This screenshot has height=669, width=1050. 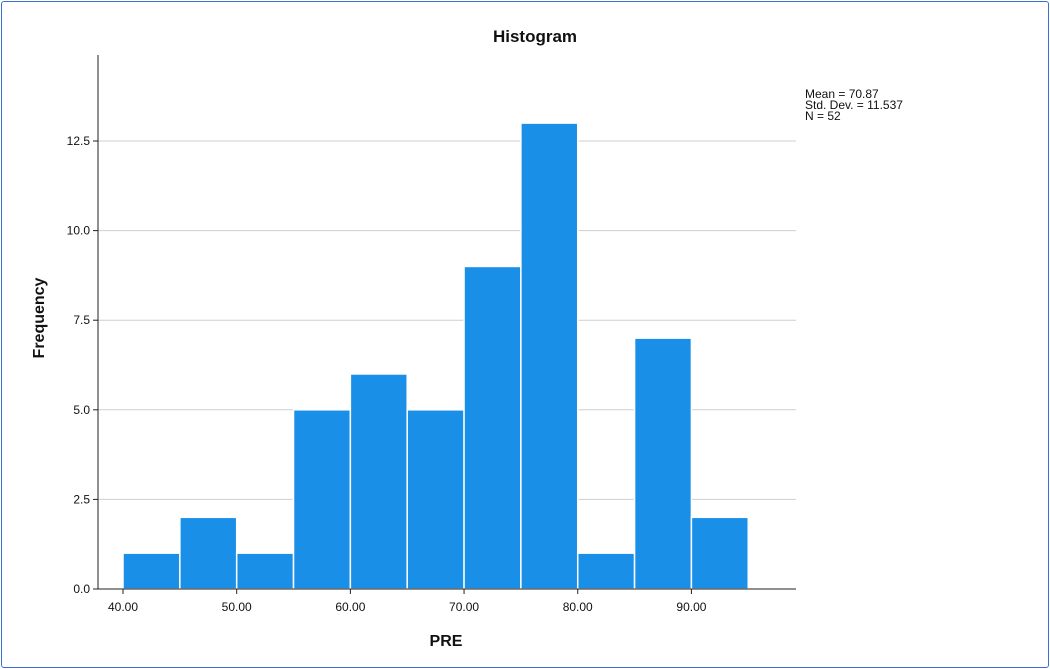 What do you see at coordinates (82, 365) in the screenshot?
I see `y-ticks: 0.0 2.5 5.0 7.5 10.0 12.5` at bounding box center [82, 365].